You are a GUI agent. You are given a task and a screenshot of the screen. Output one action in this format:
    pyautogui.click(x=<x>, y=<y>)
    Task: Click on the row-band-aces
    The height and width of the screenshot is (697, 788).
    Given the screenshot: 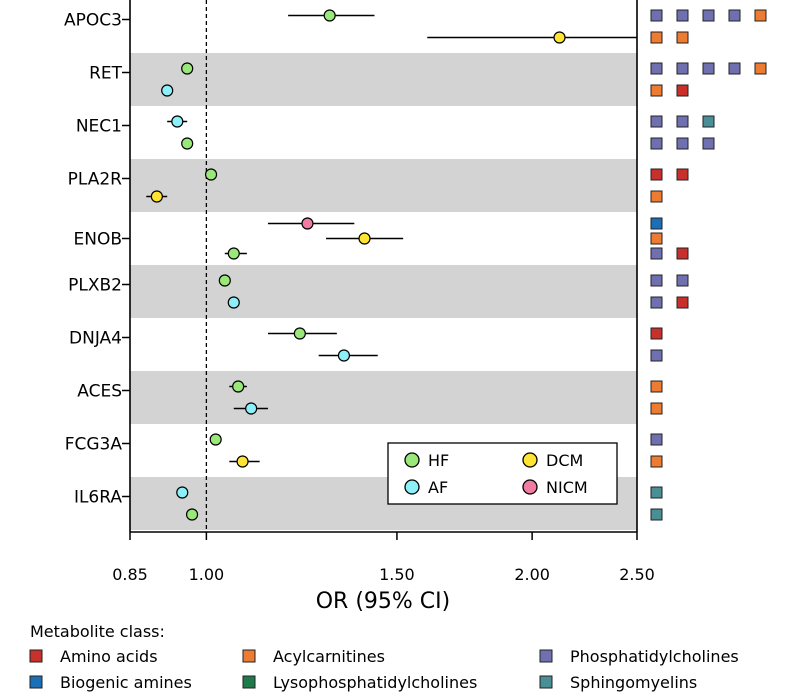 What is the action you would take?
    pyautogui.click(x=383, y=397)
    